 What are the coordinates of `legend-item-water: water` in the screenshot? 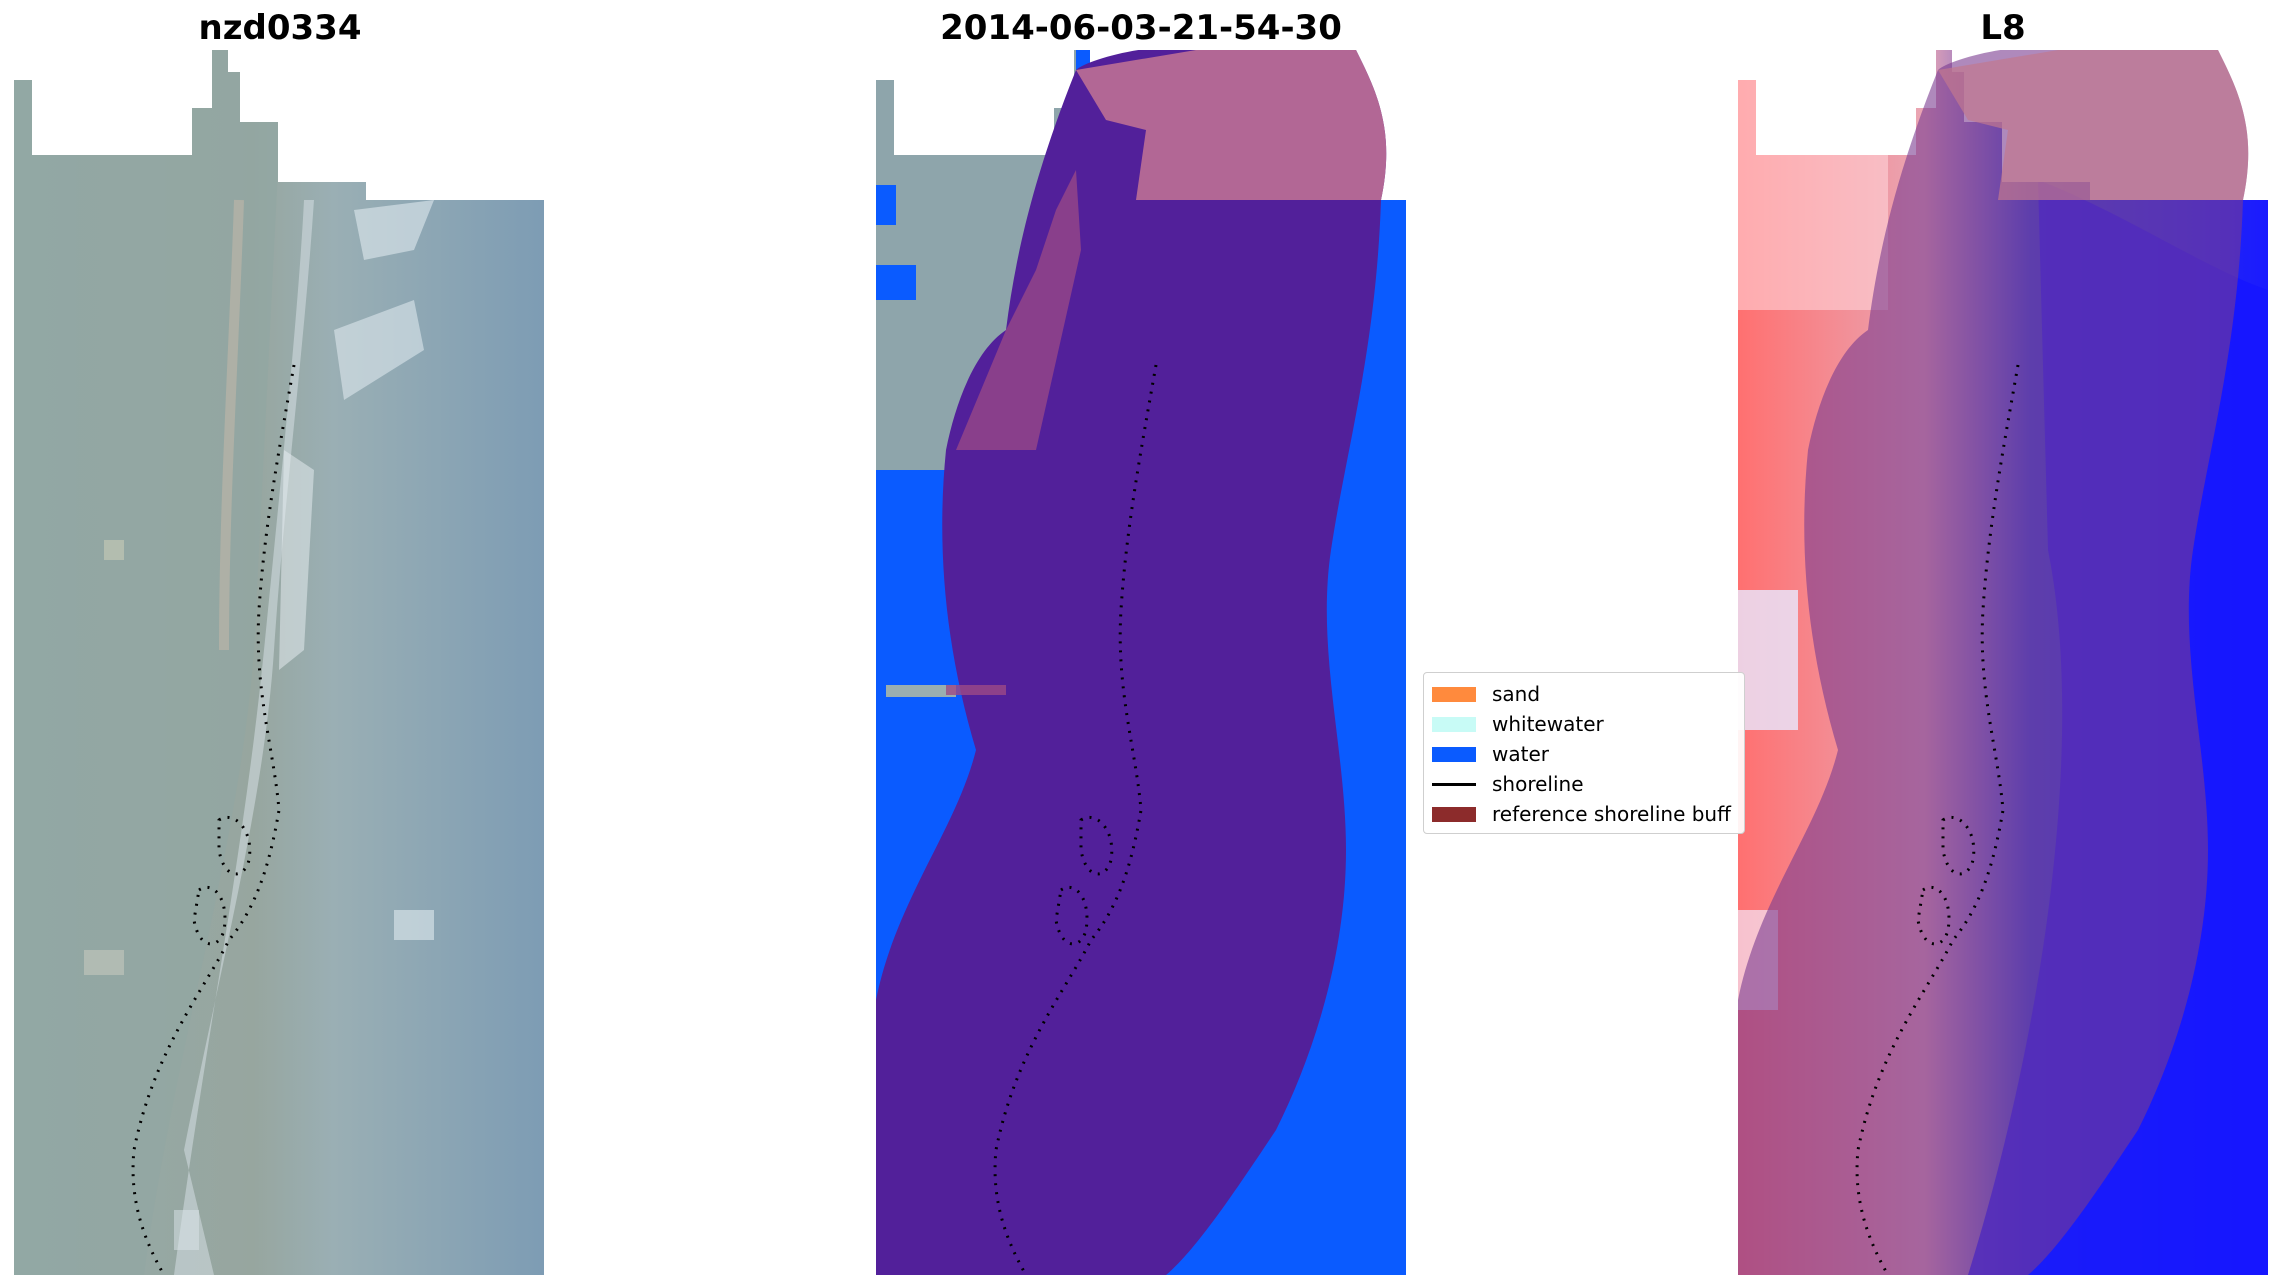 It's located at (1490, 754).